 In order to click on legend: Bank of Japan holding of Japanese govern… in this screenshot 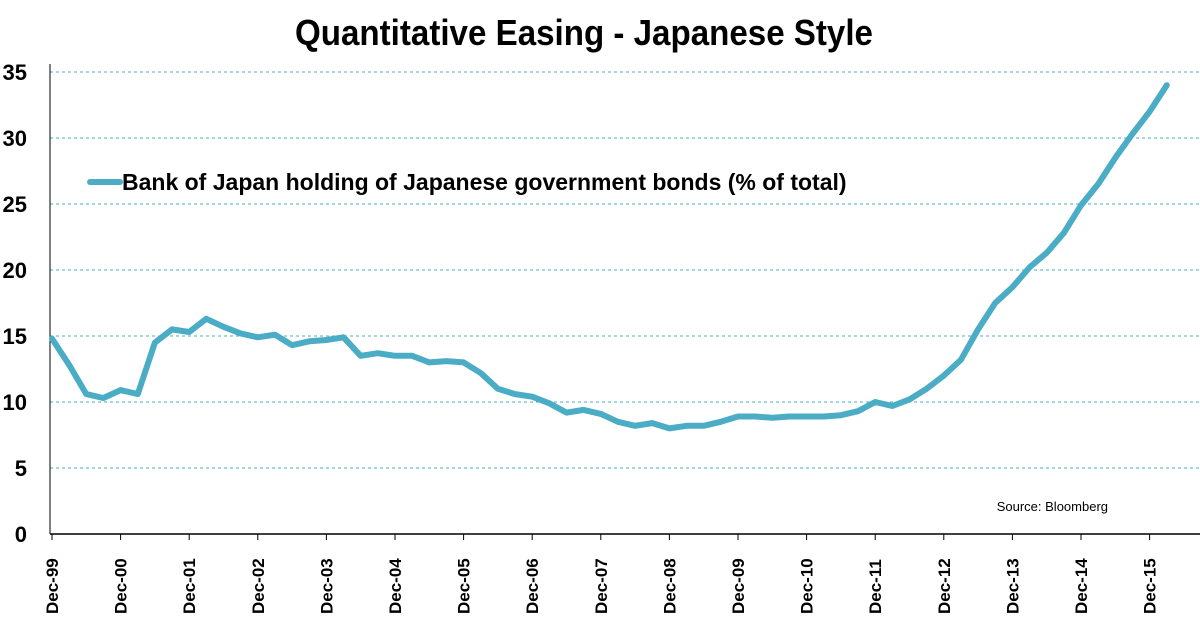, I will do `click(467, 182)`.